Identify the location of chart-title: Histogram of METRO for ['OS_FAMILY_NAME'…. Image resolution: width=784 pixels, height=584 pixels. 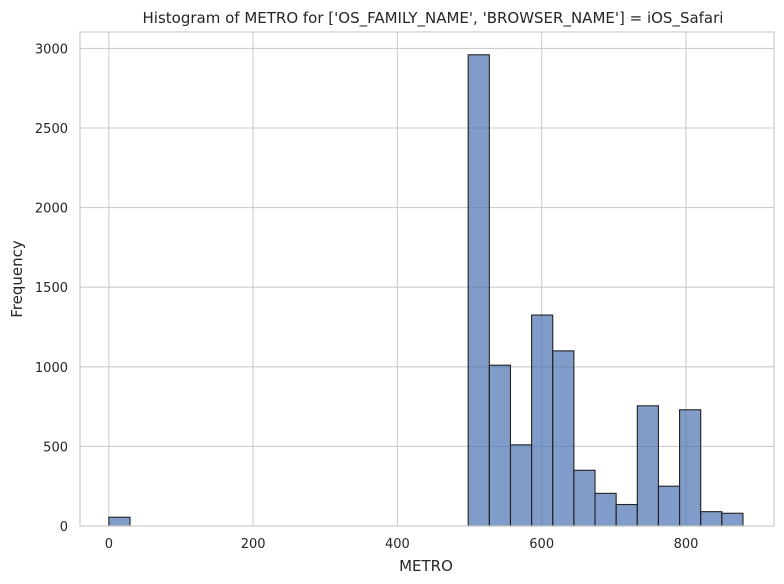
(433, 18).